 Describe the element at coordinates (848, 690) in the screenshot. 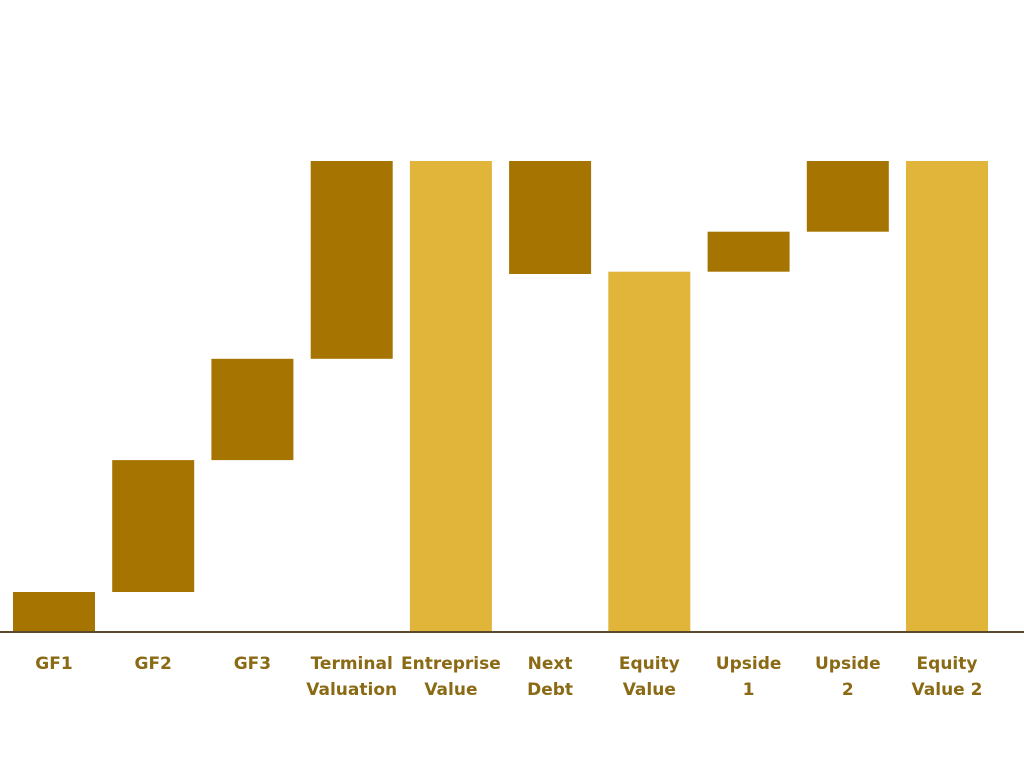

I see `category-label-8-line-1: 2` at that location.